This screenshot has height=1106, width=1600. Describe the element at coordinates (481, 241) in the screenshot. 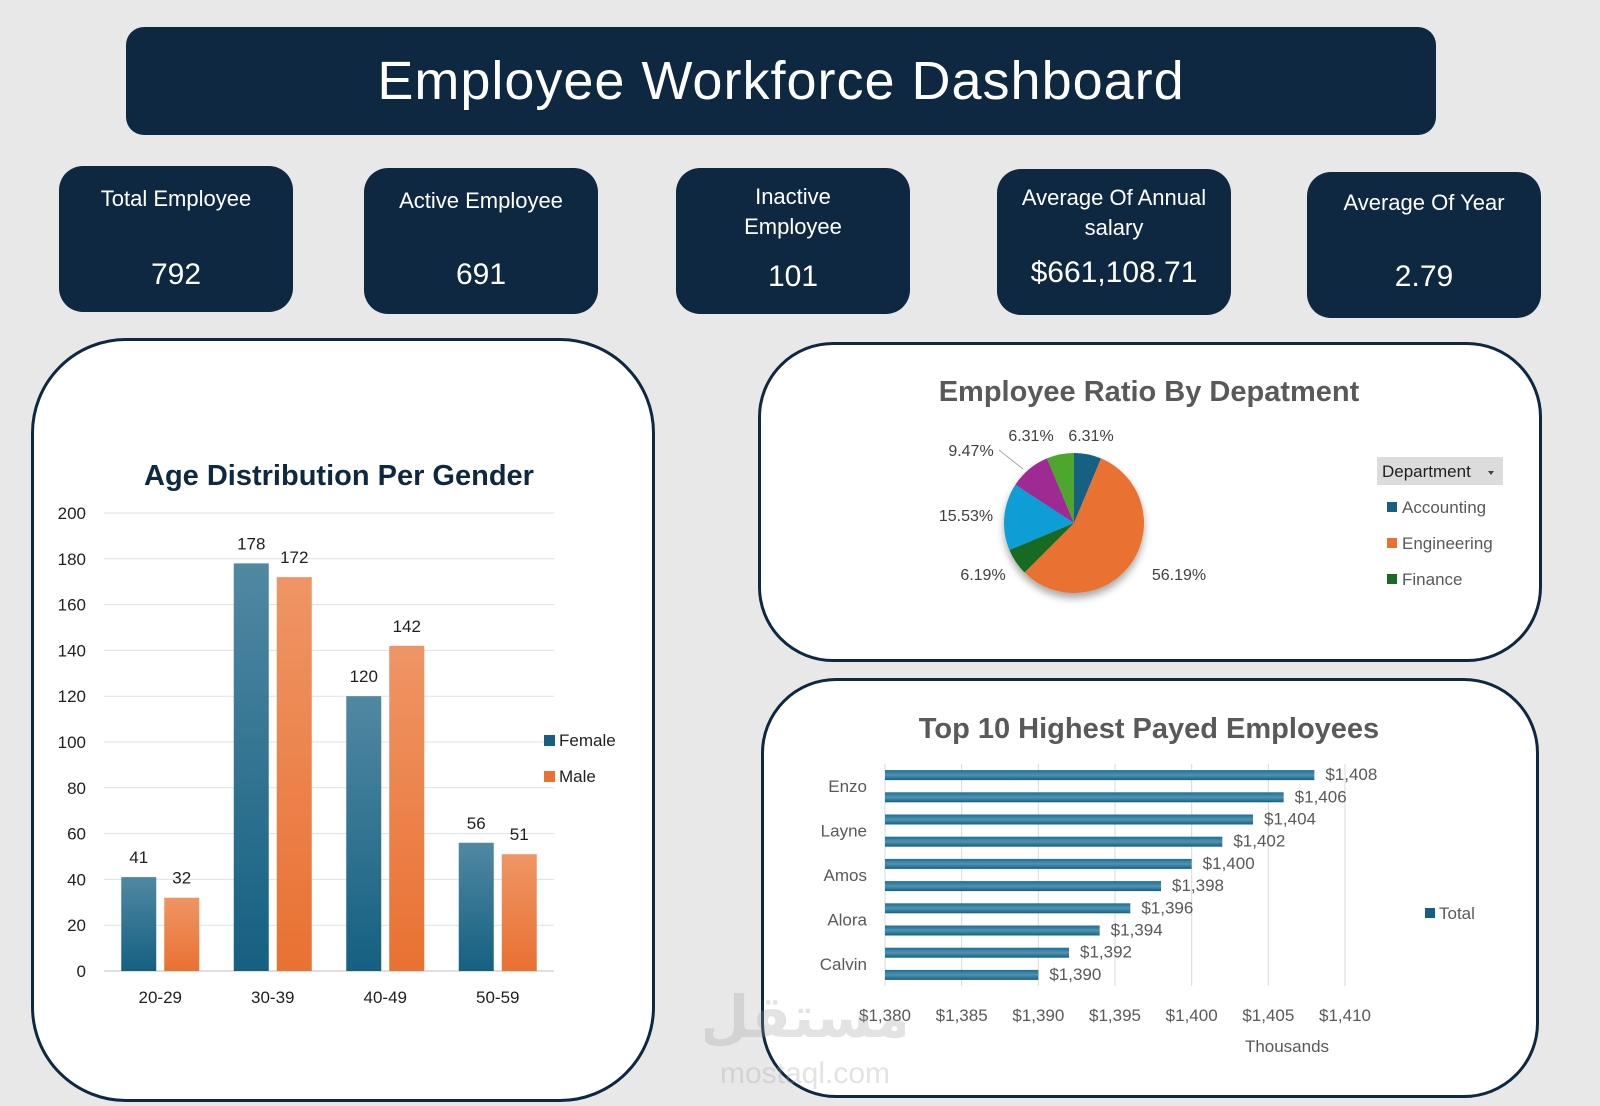

I see `kpi-card-active-employee: Active Employee 691` at that location.